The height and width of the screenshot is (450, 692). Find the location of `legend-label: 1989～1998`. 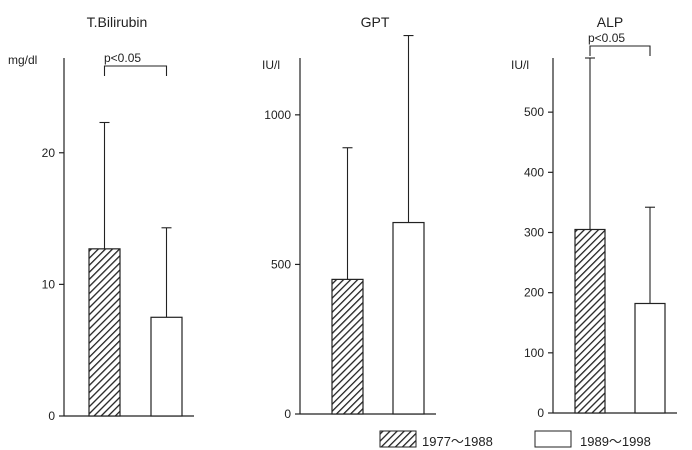

legend-label: 1989～1998 is located at coordinates (615, 441).